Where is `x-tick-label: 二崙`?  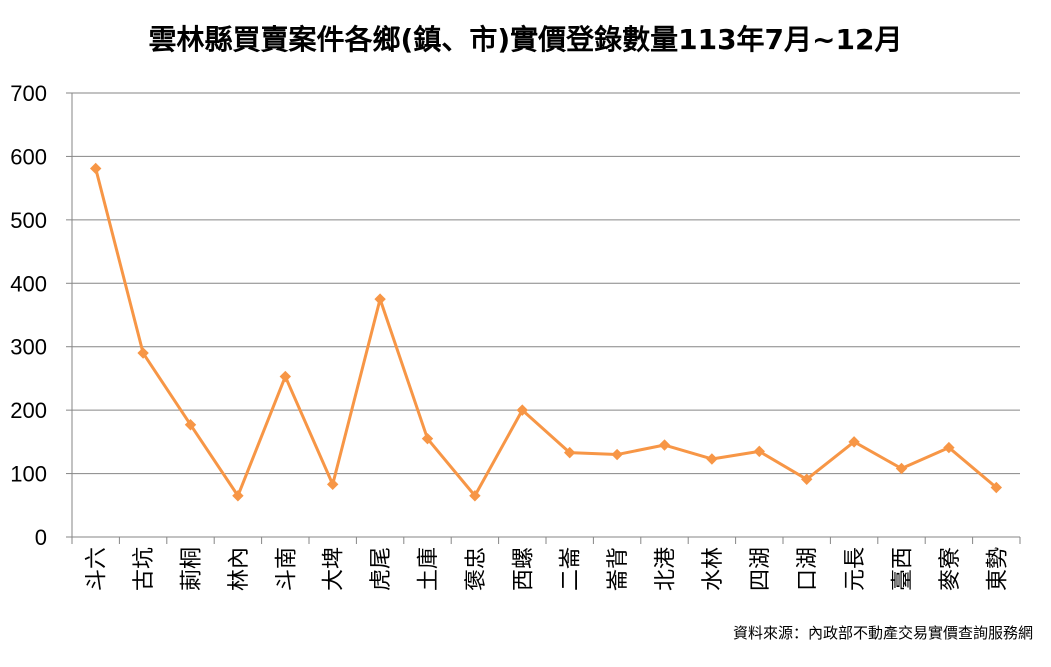 x-tick-label: 二崙 is located at coordinates (571, 569).